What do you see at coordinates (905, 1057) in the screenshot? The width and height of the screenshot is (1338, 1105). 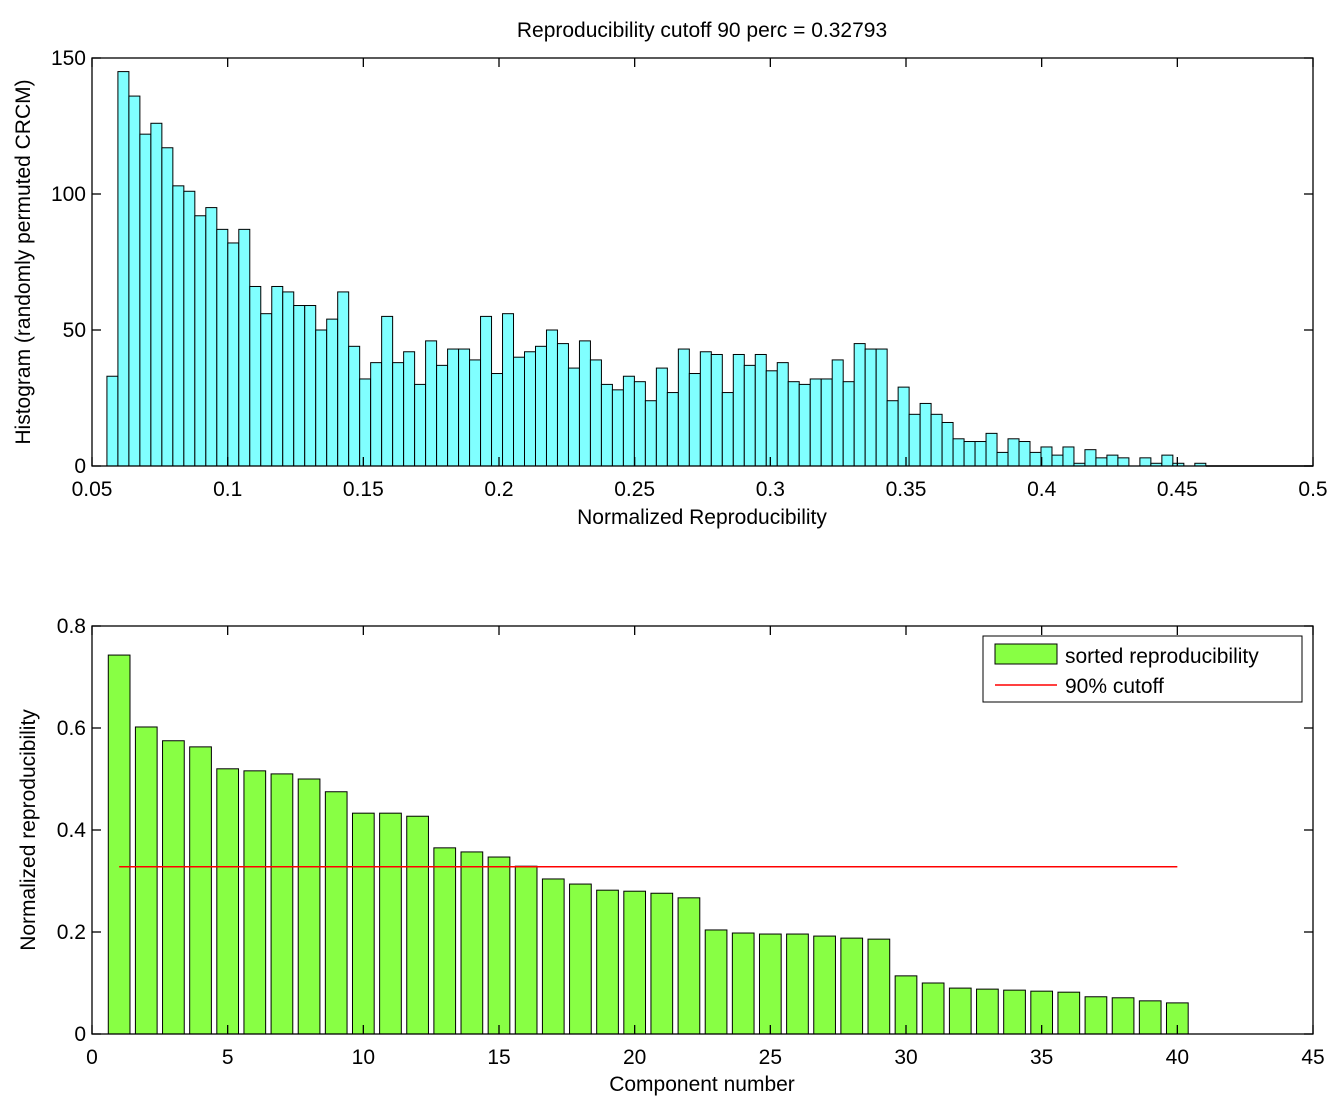 I see `x-tick-label: 30` at bounding box center [905, 1057].